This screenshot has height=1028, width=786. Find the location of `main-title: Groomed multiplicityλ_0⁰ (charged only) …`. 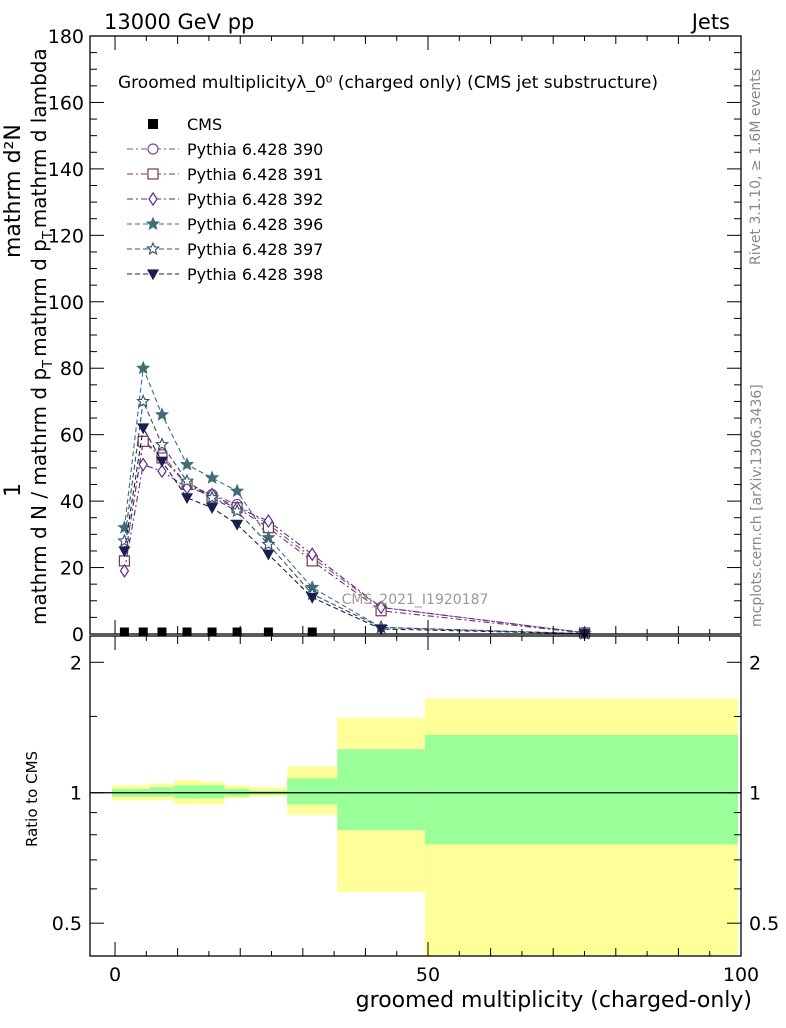

main-title: Groomed multiplicityλ_0⁰ (charged only) … is located at coordinates (388, 83).